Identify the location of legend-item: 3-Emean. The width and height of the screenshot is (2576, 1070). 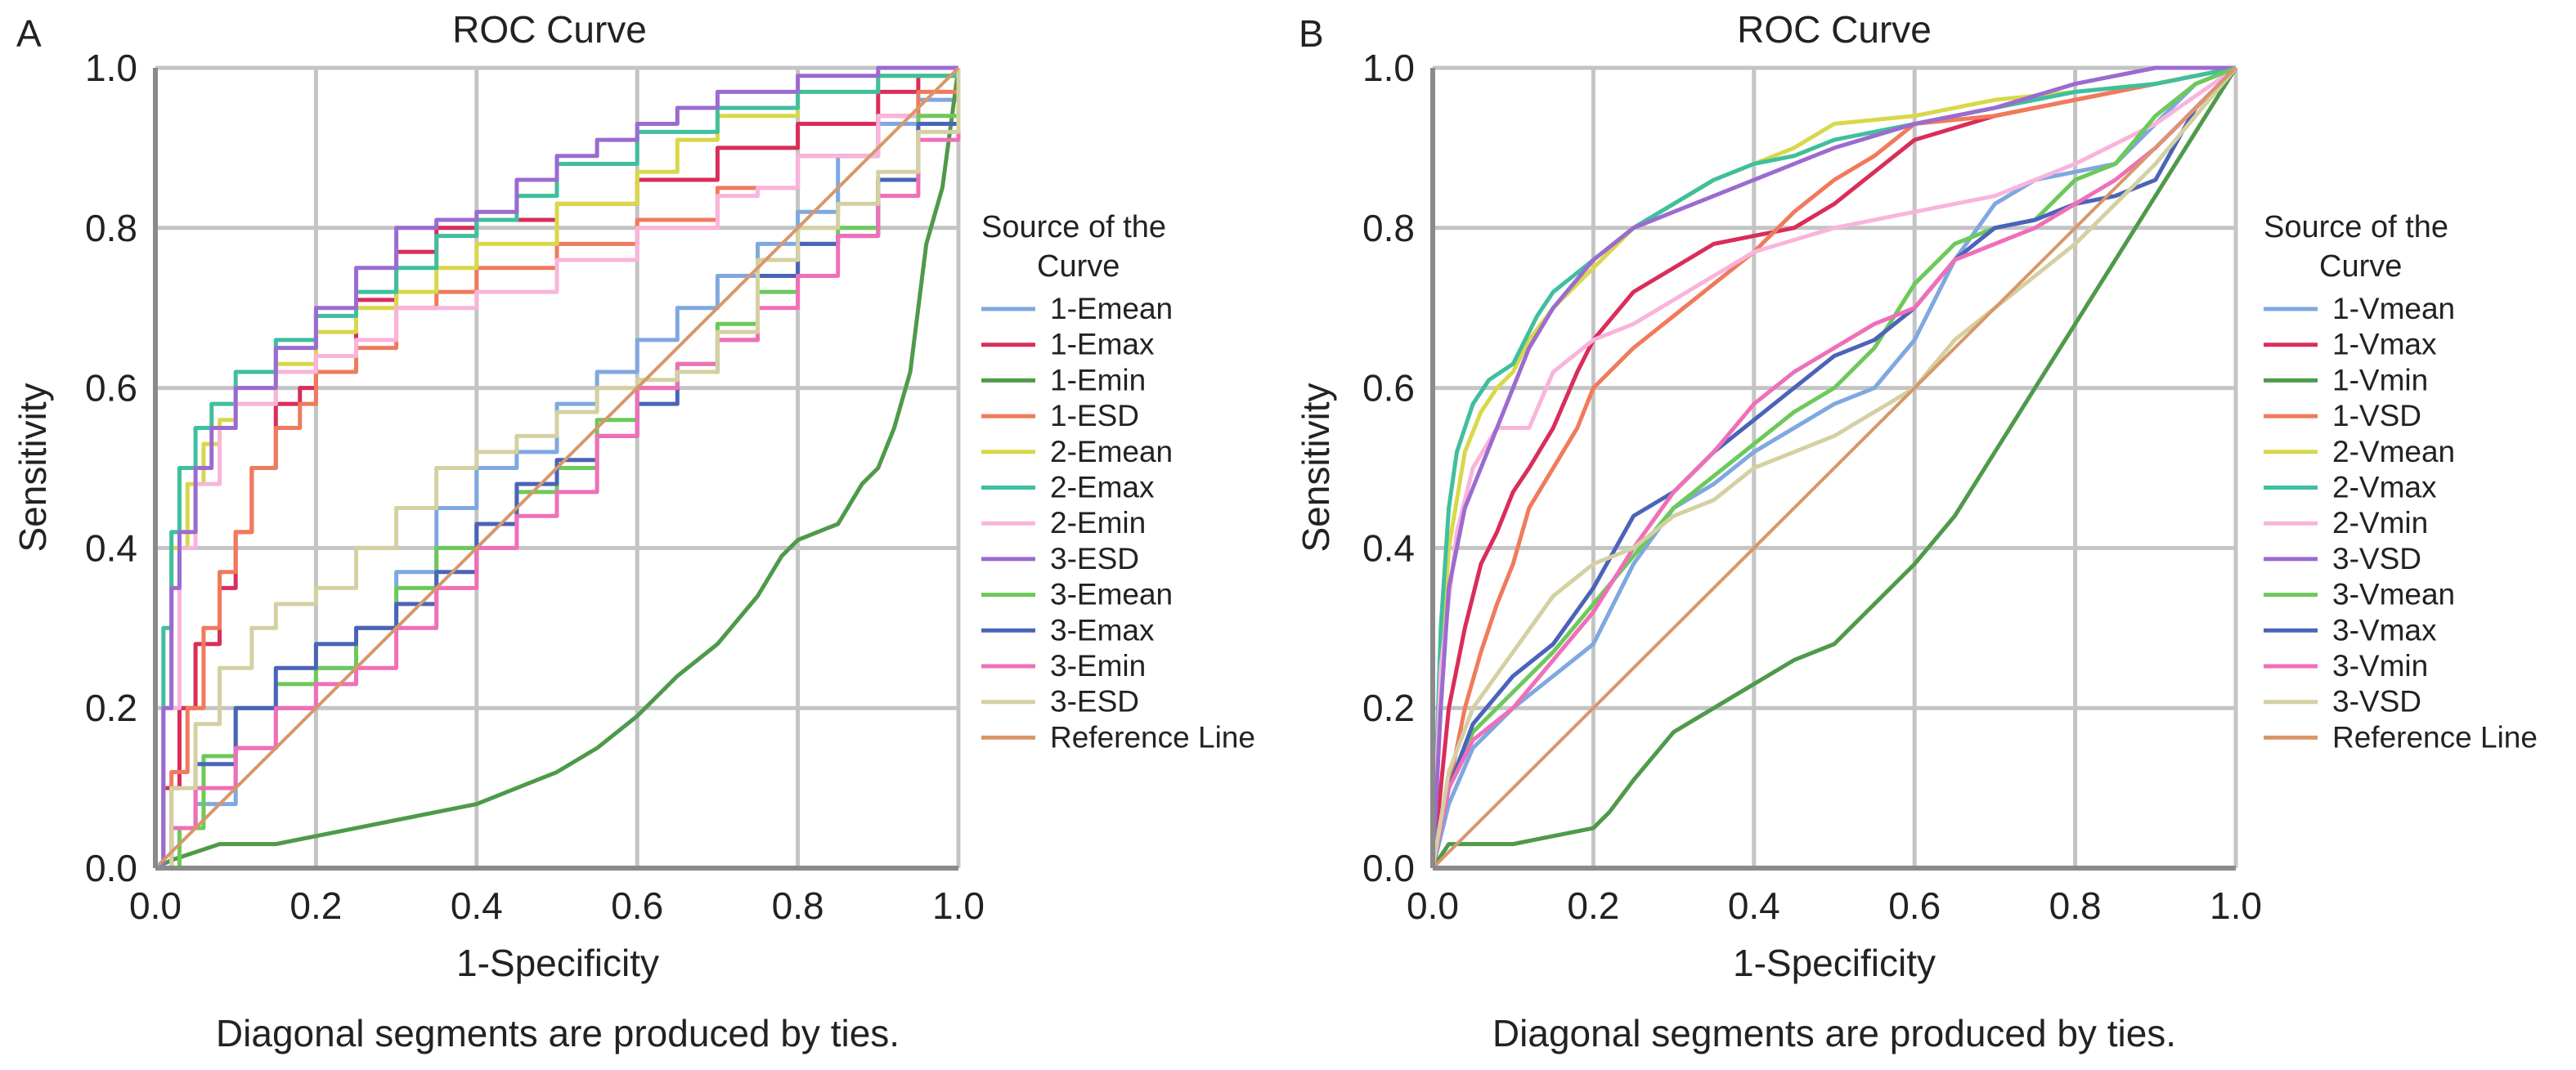
(1077, 594).